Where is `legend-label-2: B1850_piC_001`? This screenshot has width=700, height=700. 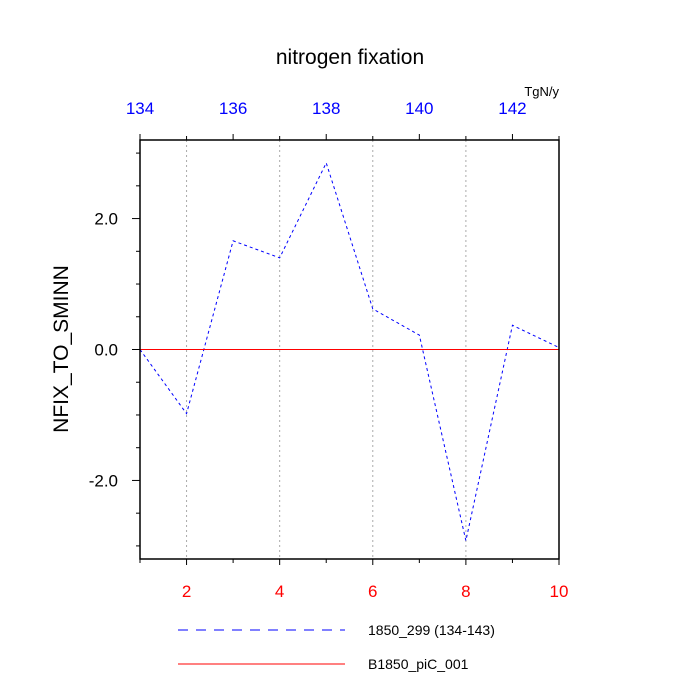
legend-label-2: B1850_piC_001 is located at coordinates (418, 664).